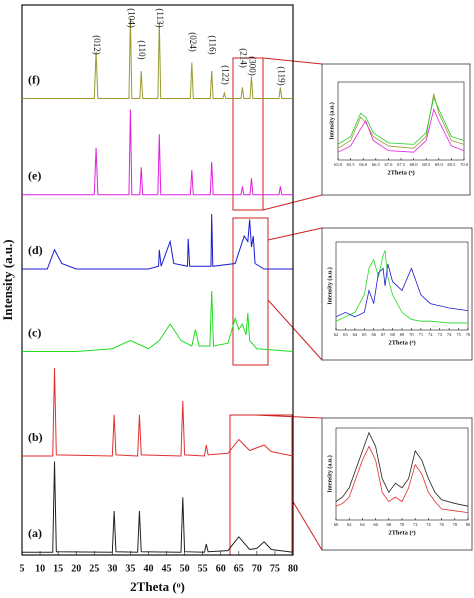 Image resolution: width=474 pixels, height=598 pixels. Describe the element at coordinates (426, 164) in the screenshot. I see `x-tick-label: 68.5` at that location.